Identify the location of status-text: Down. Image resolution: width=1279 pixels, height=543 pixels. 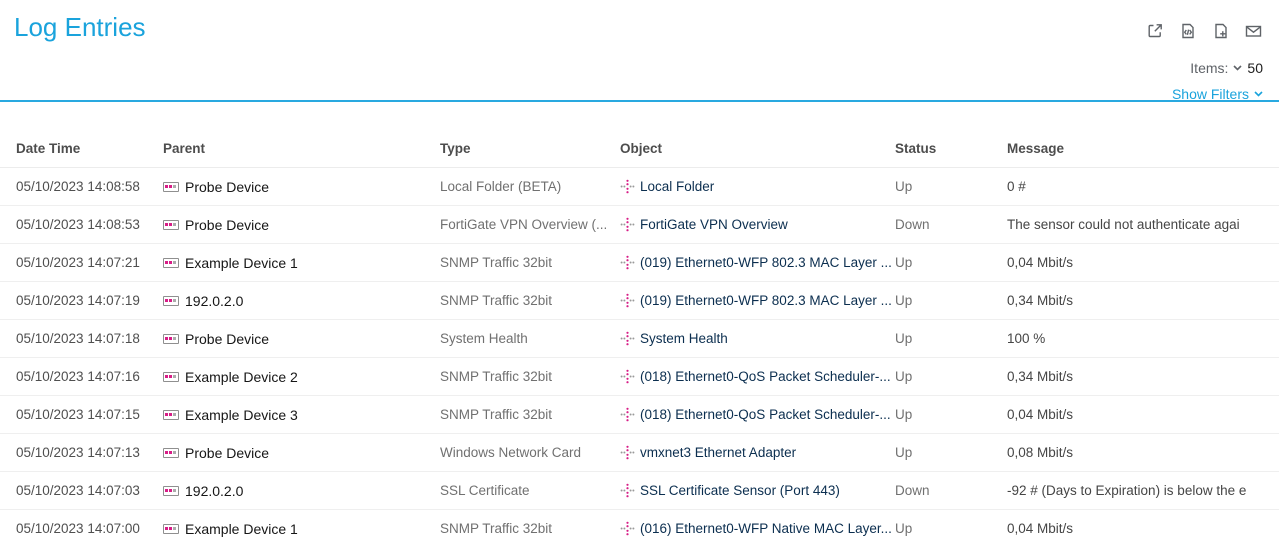
(912, 490).